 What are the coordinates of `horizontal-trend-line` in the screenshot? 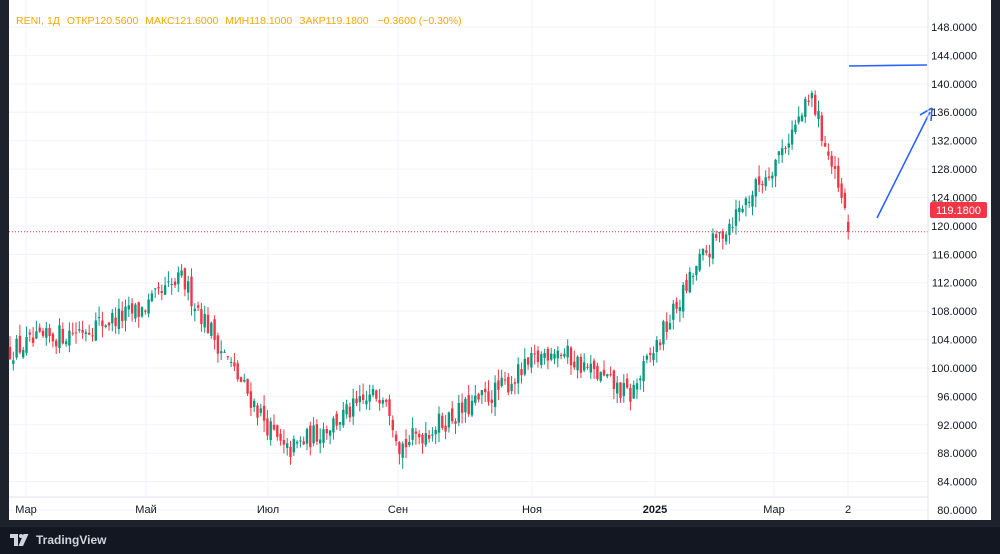 It's located at (888, 65).